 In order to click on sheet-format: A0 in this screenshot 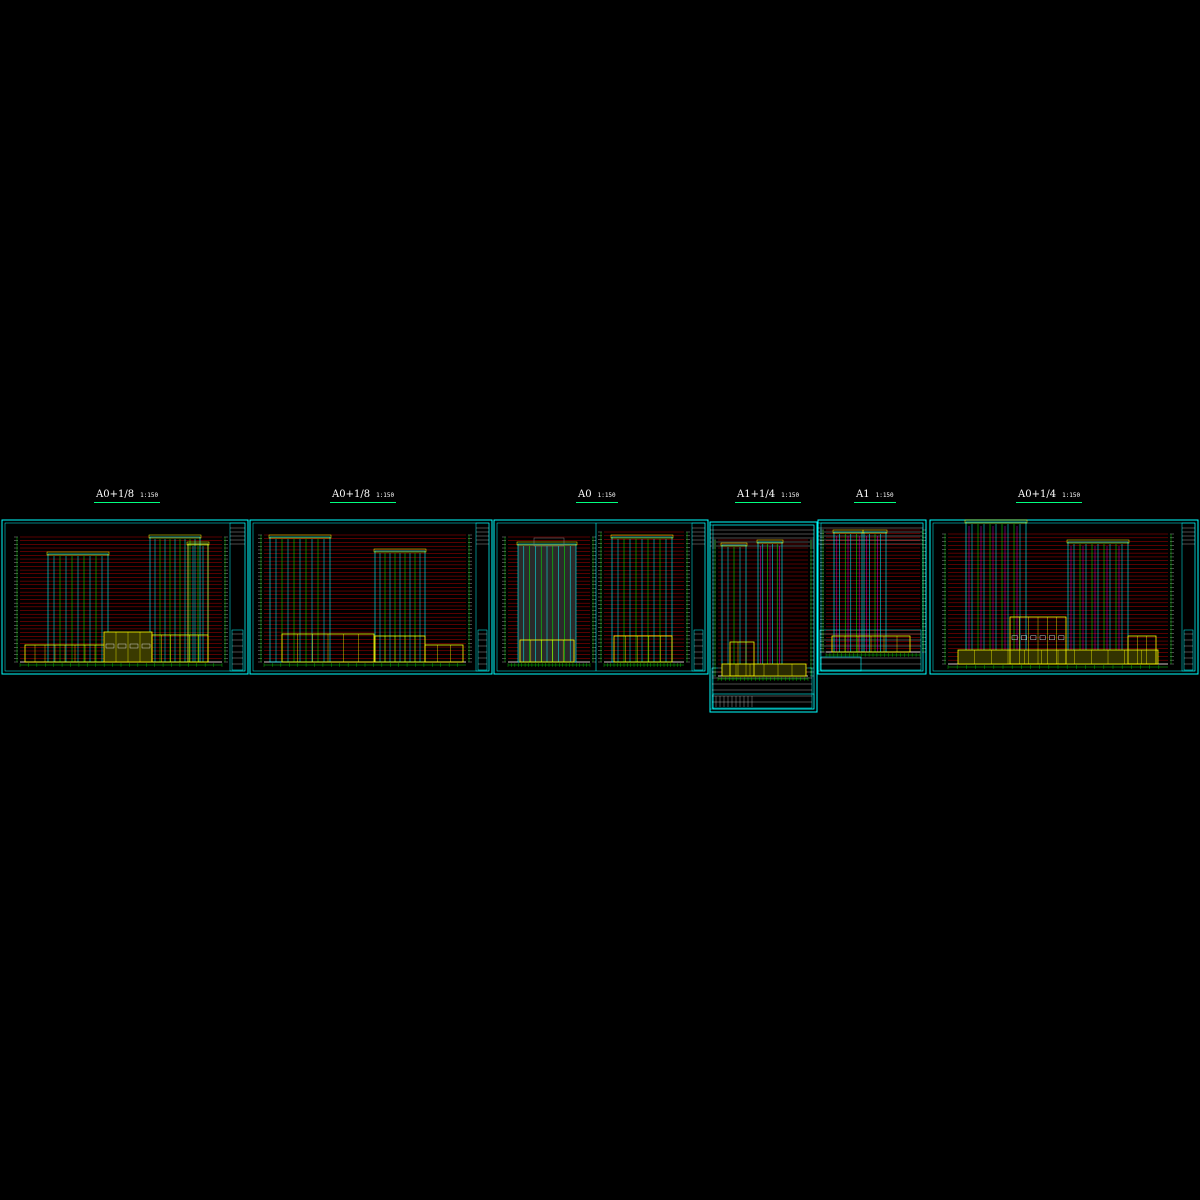, I will do `click(585, 494)`.